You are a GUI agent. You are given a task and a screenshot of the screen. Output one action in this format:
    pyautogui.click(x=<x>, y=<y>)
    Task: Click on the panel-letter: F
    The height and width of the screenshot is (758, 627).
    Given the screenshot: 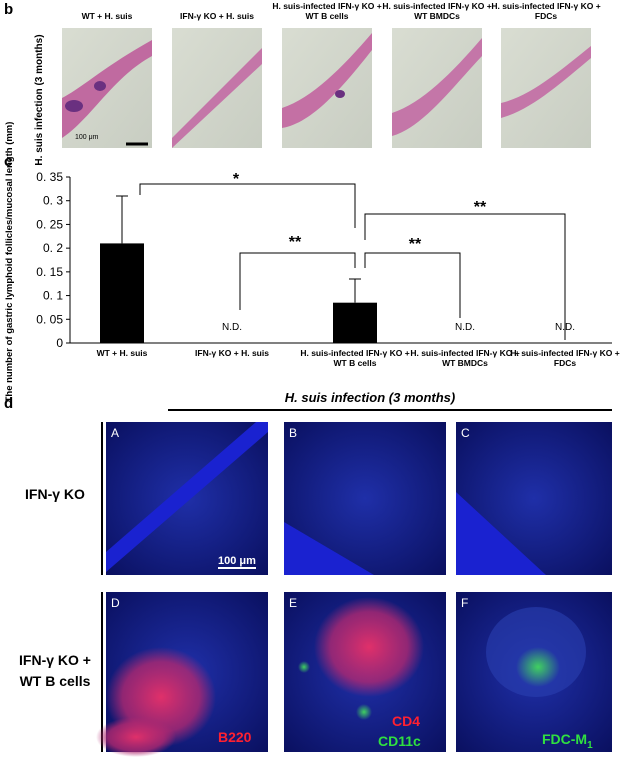 What is the action you would take?
    pyautogui.click(x=464, y=603)
    